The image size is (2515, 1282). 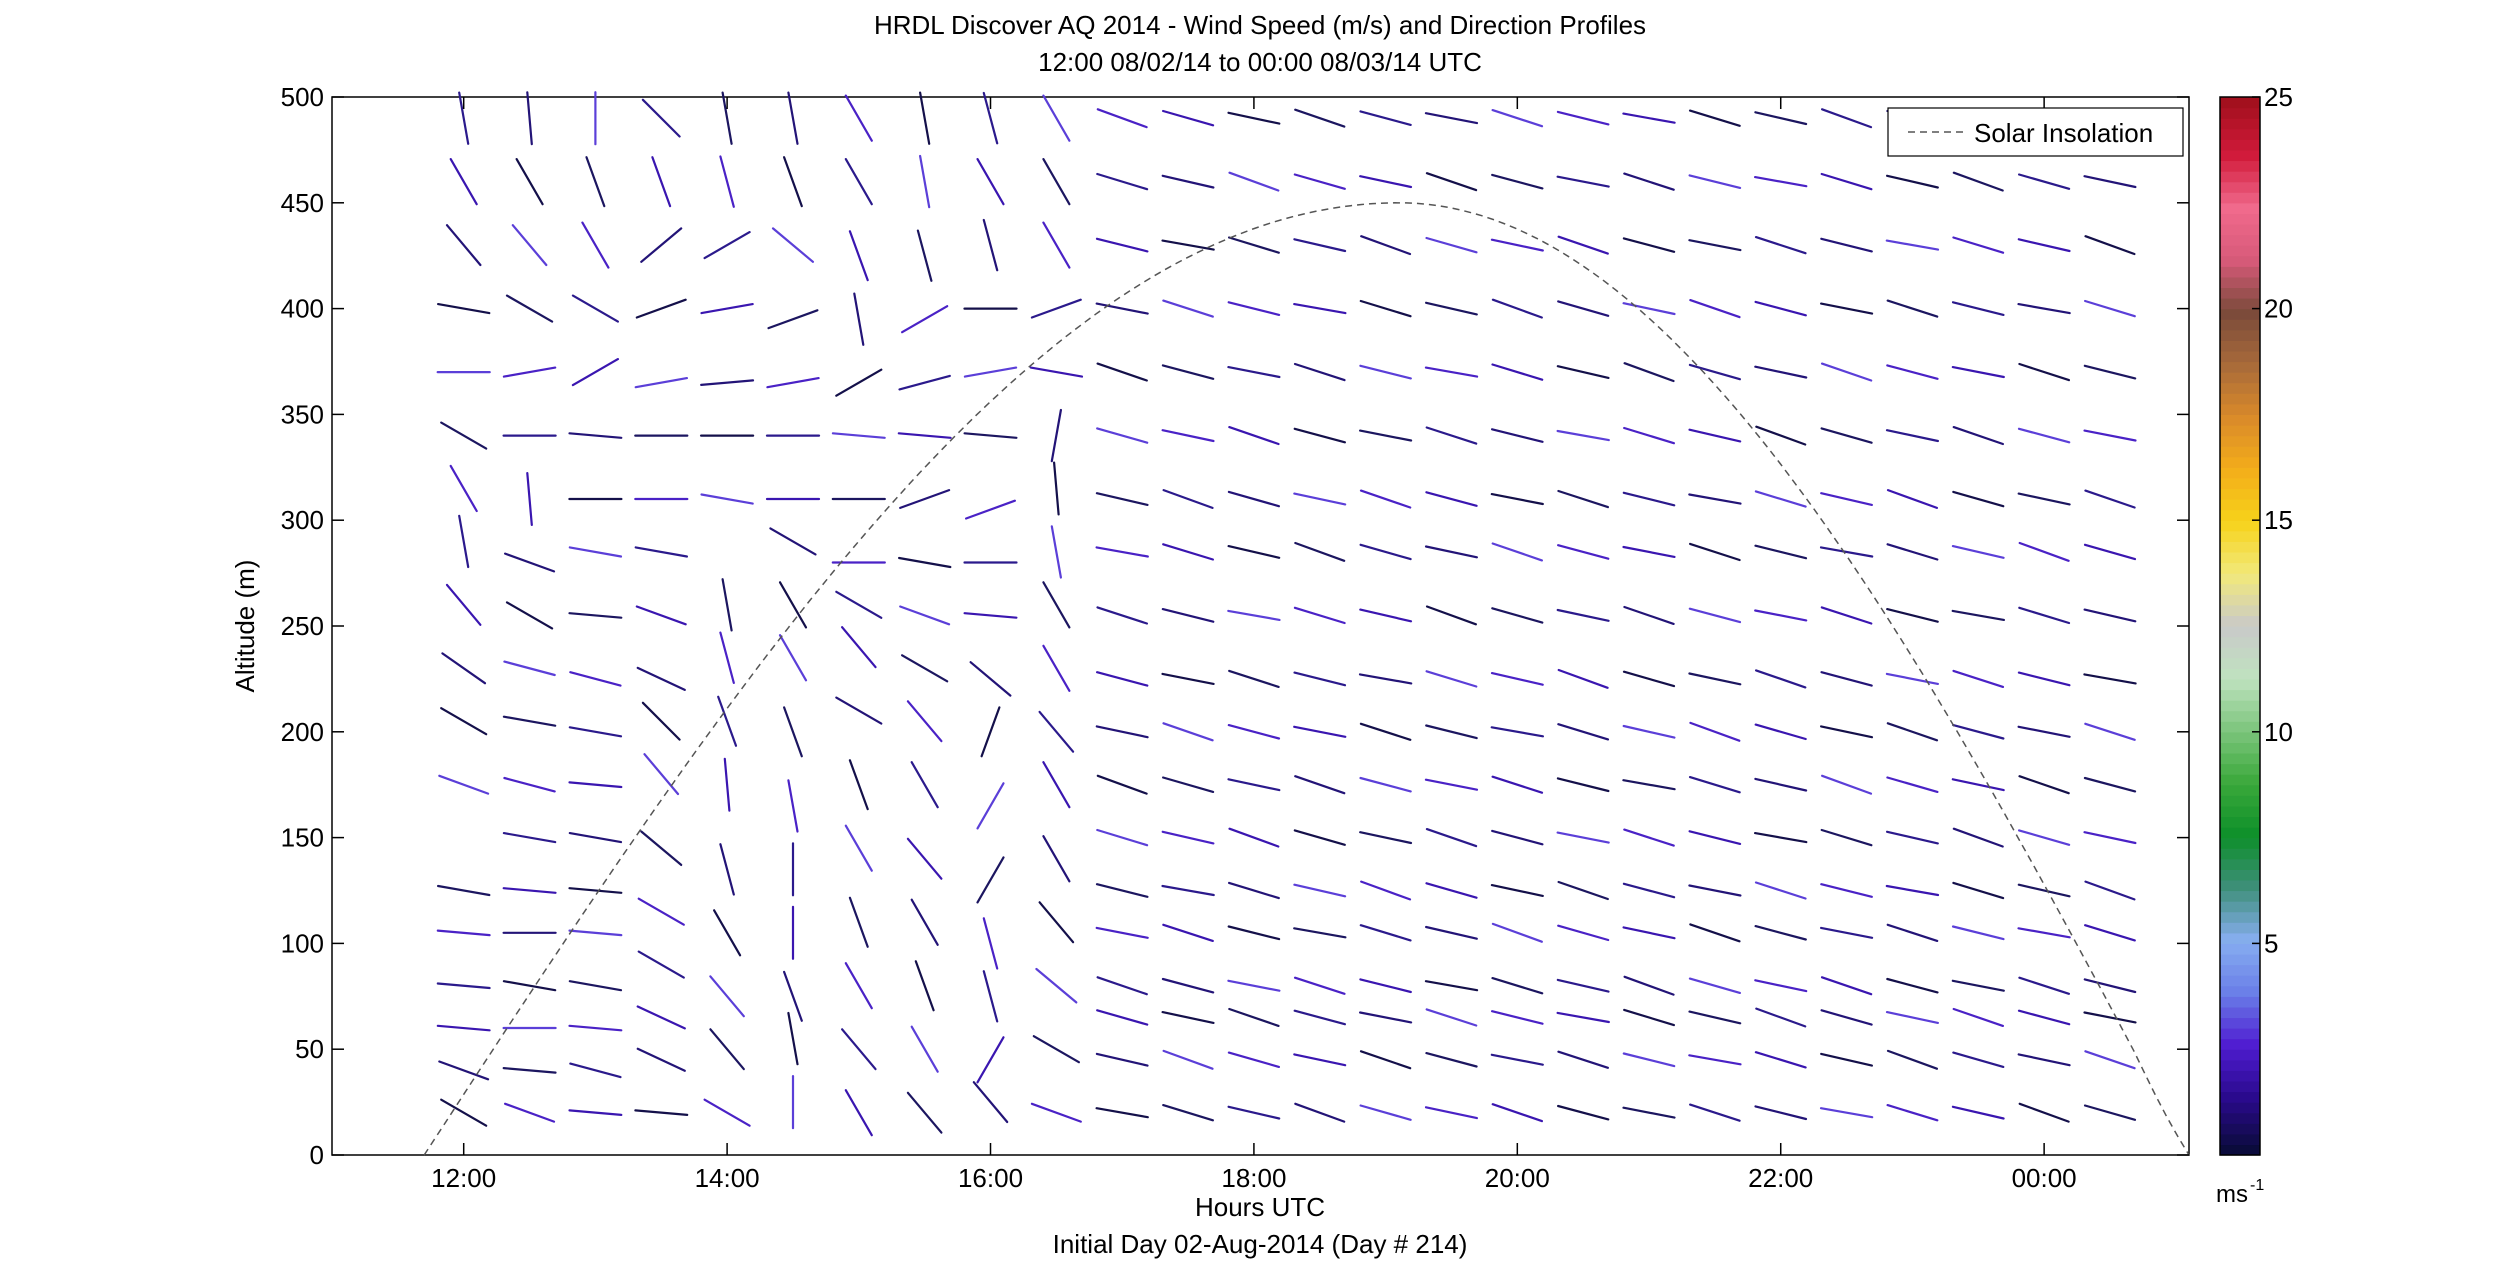 What do you see at coordinates (2278, 309) in the screenshot?
I see `colorbar-tick-label: 20` at bounding box center [2278, 309].